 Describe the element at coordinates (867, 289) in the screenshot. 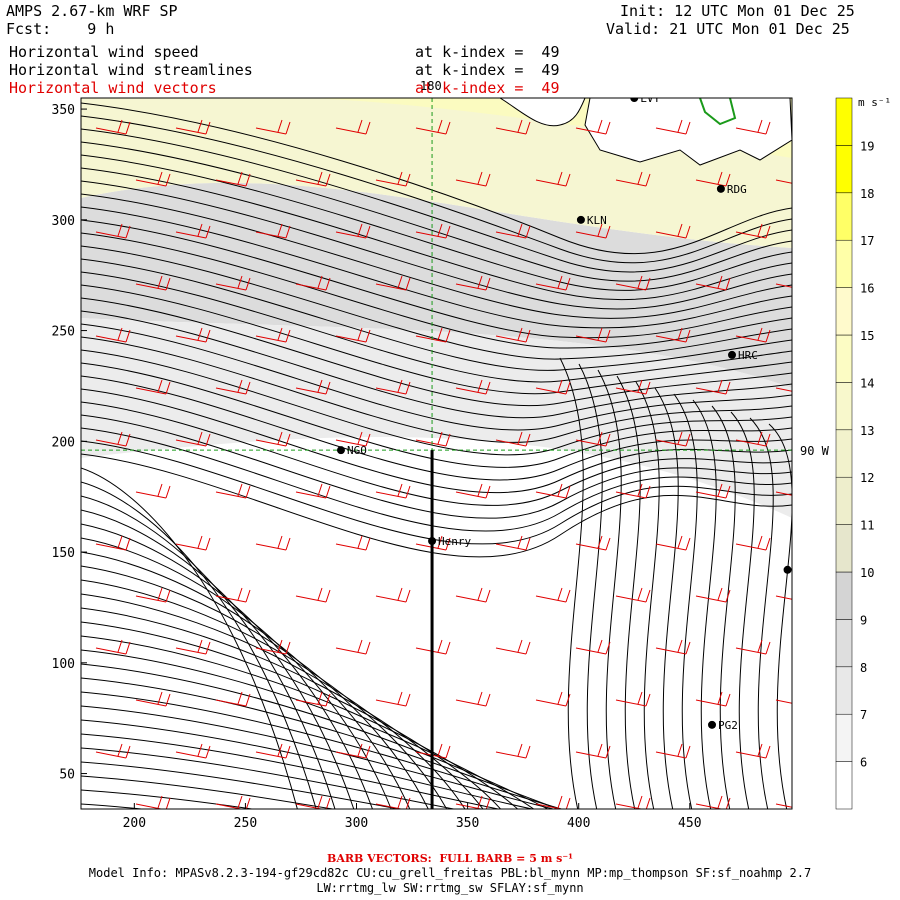

I see `colorbar-label: 16` at that location.